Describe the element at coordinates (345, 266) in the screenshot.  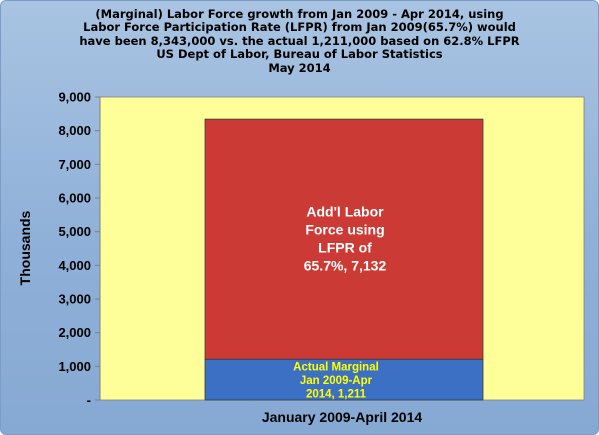
I see `data-label-additional: 65.7%, 7,132` at that location.